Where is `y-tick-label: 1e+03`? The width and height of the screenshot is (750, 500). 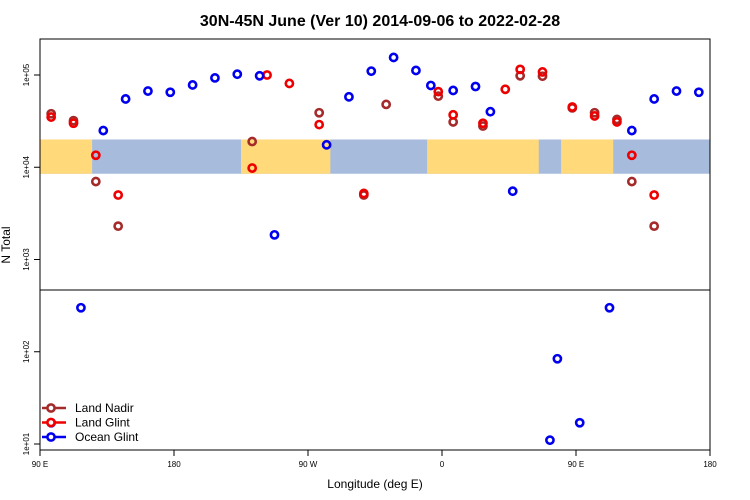 y-tick-label: 1e+03 is located at coordinates (26, 259).